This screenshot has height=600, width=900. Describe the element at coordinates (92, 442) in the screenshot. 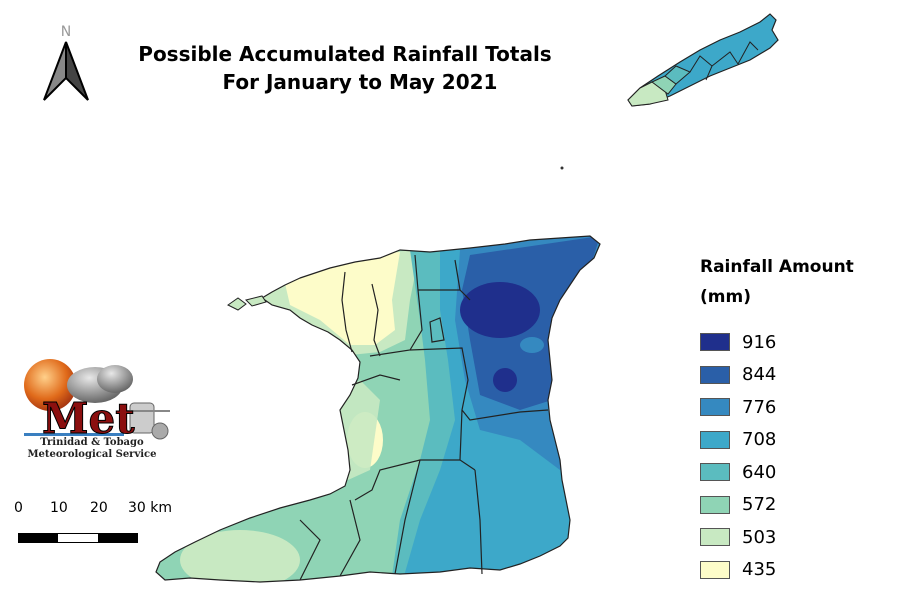

I see `org-name-line-1: Trinidad & Tobago` at that location.